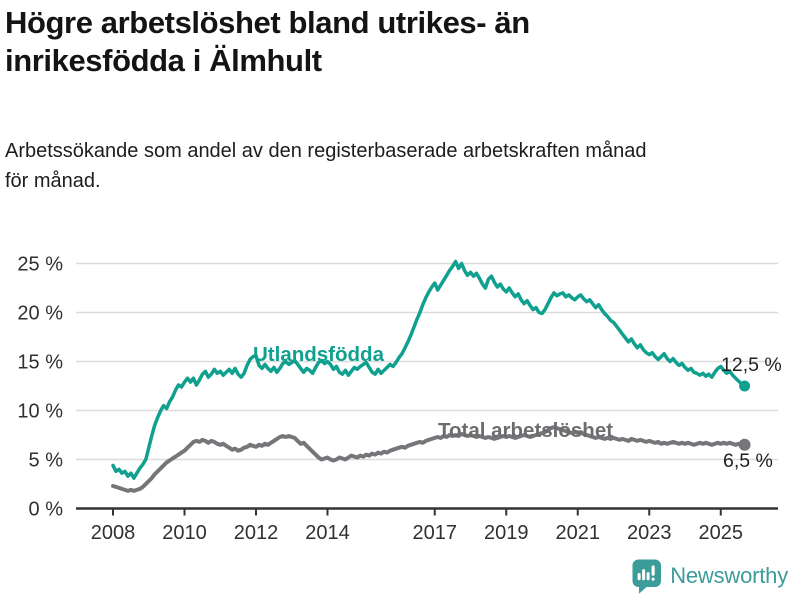  What do you see at coordinates (745, 386) in the screenshot?
I see `series-end-dot-utlandsfodda` at bounding box center [745, 386].